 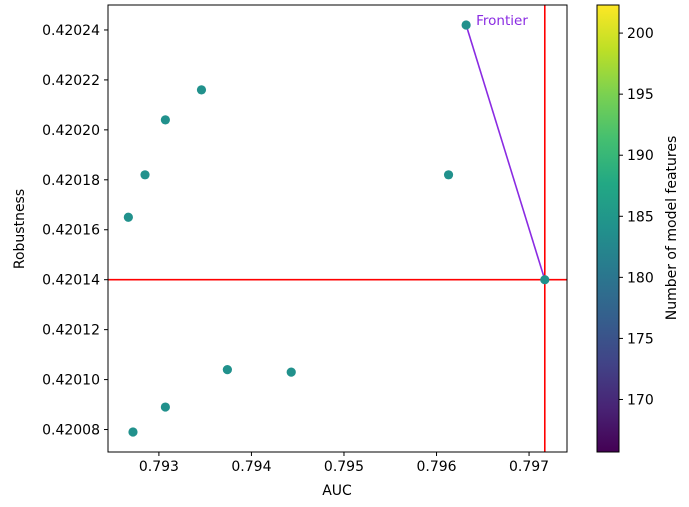 I want to click on colorbar-gradient, so click(x=608, y=228).